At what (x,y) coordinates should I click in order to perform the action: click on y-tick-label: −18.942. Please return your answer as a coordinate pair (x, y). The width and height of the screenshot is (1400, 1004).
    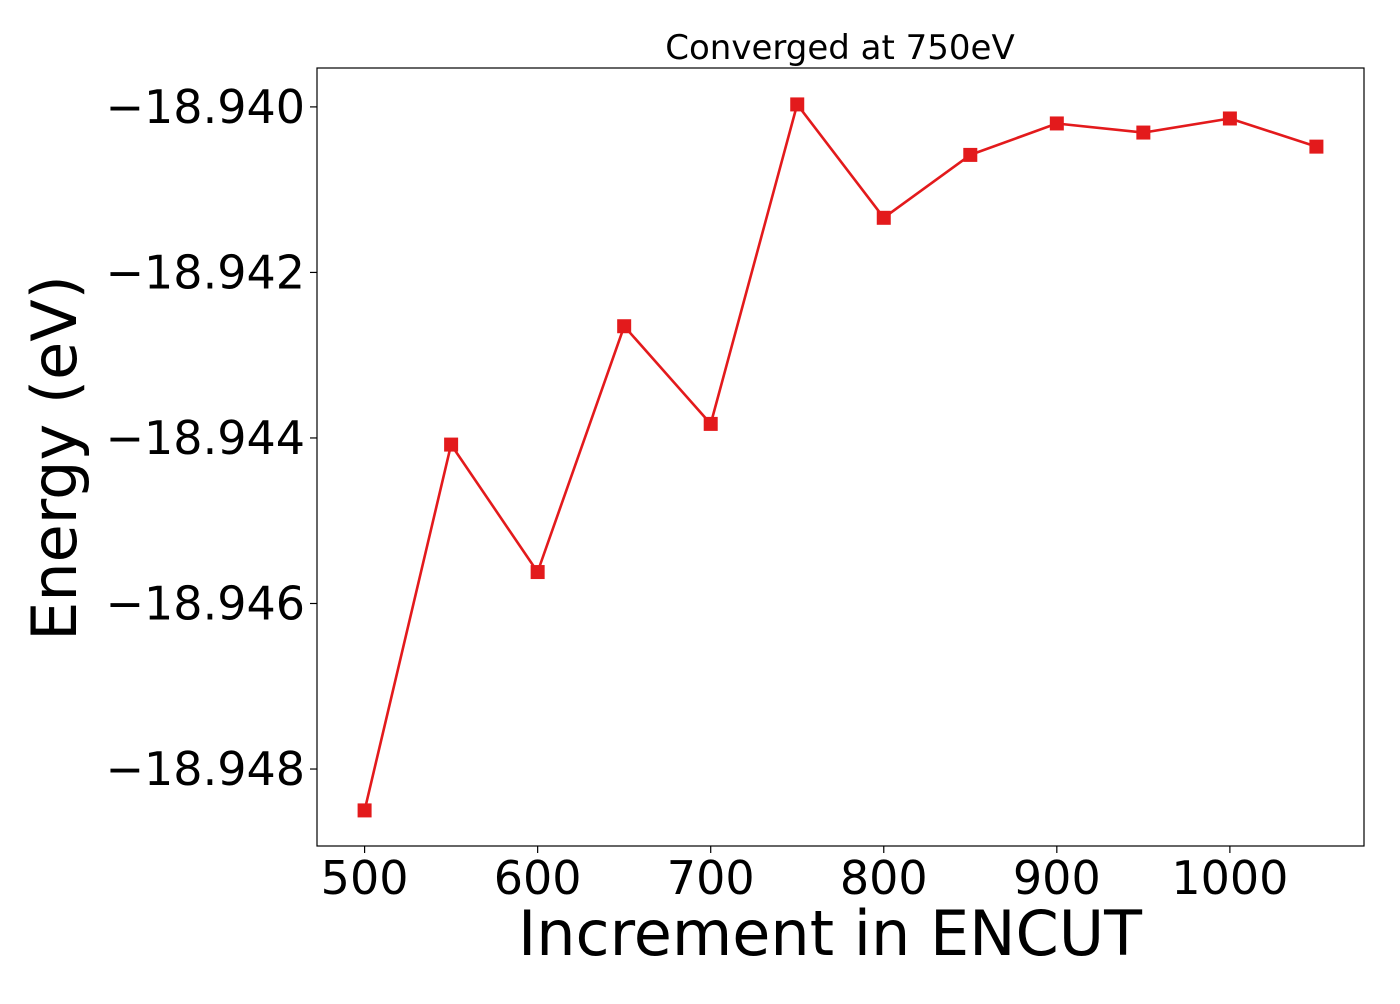
    Looking at the image, I should click on (206, 272).